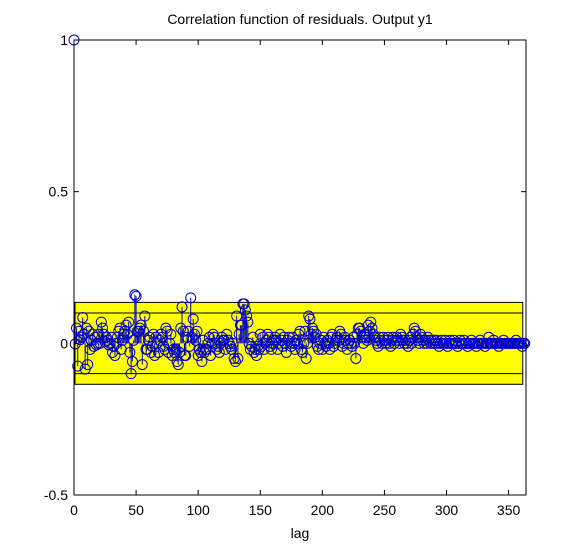 The height and width of the screenshot is (559, 578). I want to click on x-tick-label: 100, so click(198, 510).